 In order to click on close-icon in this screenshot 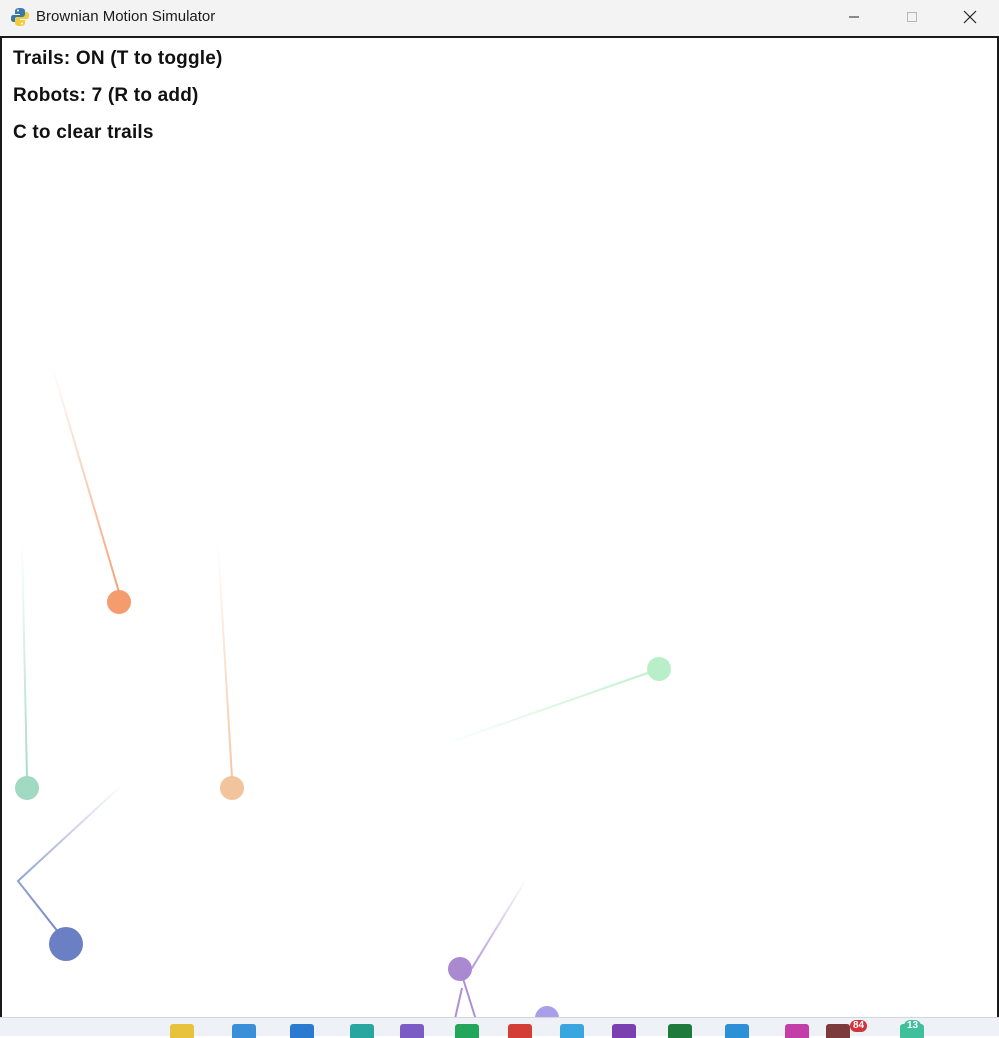, I will do `click(970, 17)`.